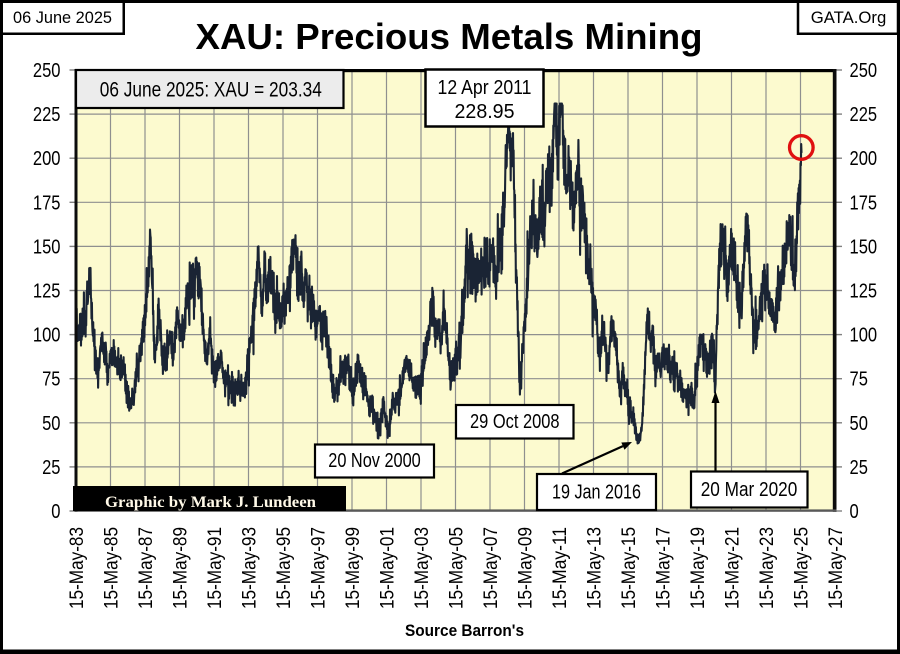  Describe the element at coordinates (767, 568) in the screenshot. I see `svg-text: 15-May-23` at that location.